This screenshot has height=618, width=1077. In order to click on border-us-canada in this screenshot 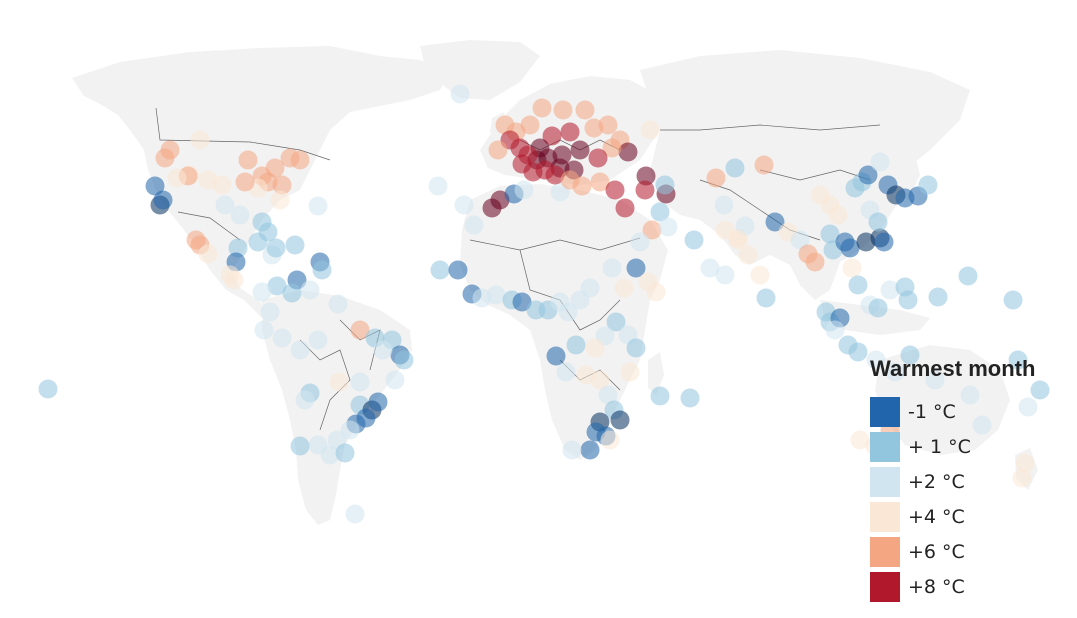, I will do `click(243, 134)`.